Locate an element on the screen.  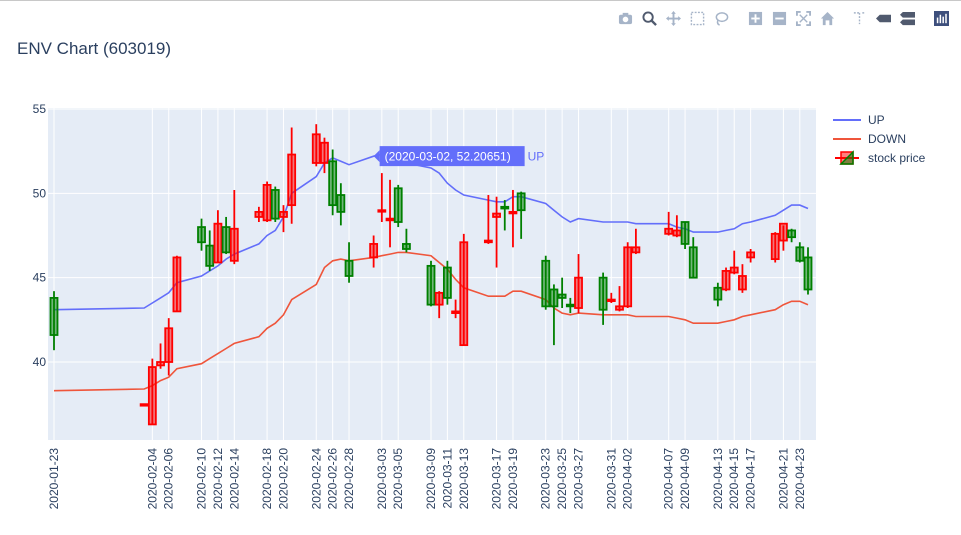
x-tick-label: 2020-02-20 is located at coordinates (283, 479).